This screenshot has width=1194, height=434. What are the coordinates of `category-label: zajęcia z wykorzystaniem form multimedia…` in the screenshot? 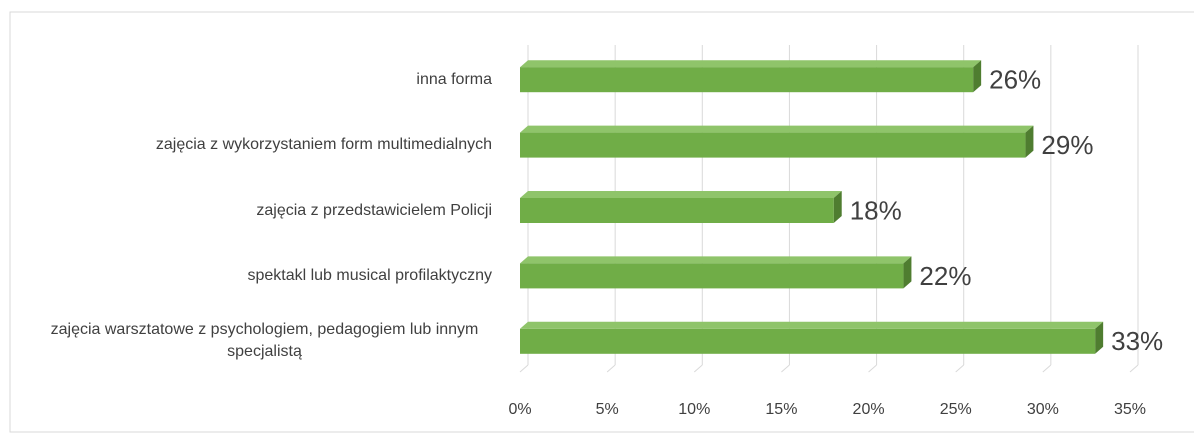 It's located at (323, 145).